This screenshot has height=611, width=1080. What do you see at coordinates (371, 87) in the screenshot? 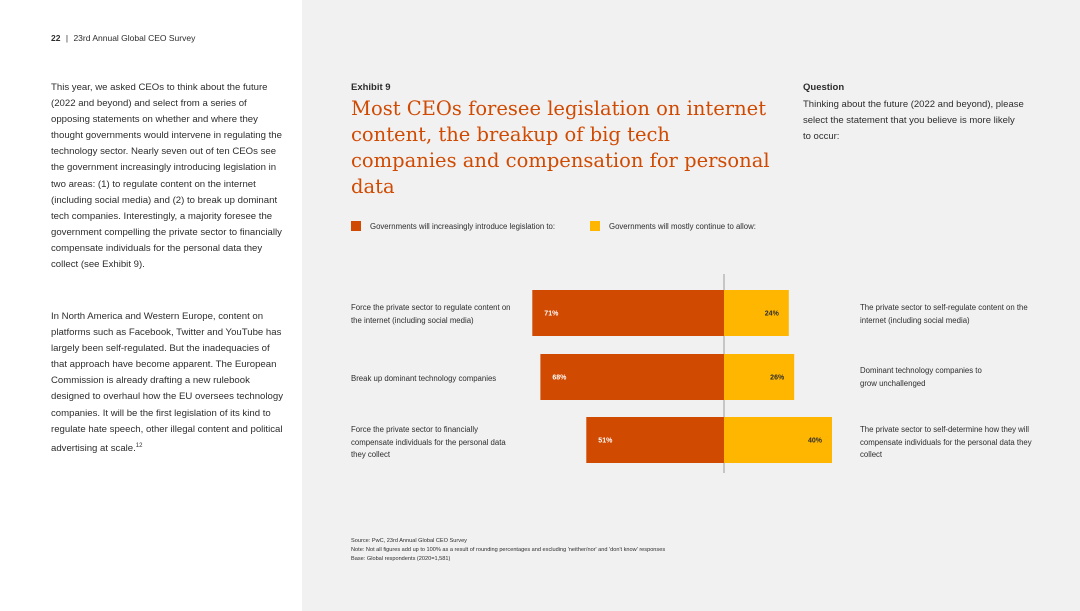
I see `exhibit-label: Exhibit 9` at bounding box center [371, 87].